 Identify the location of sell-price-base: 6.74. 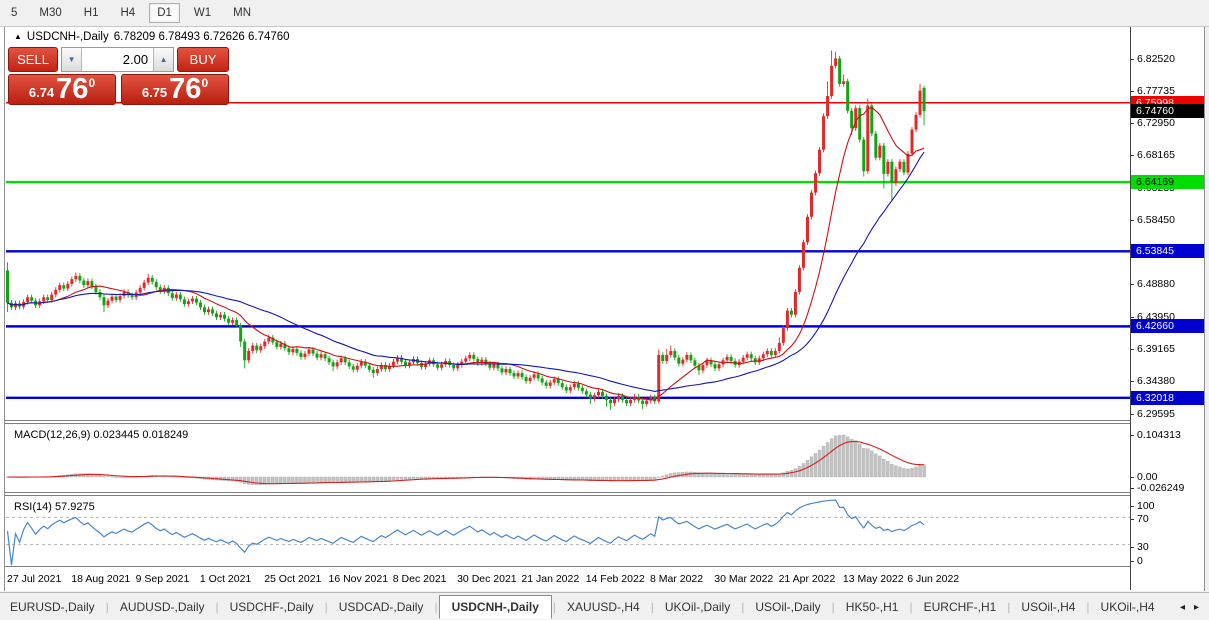
(41, 92).